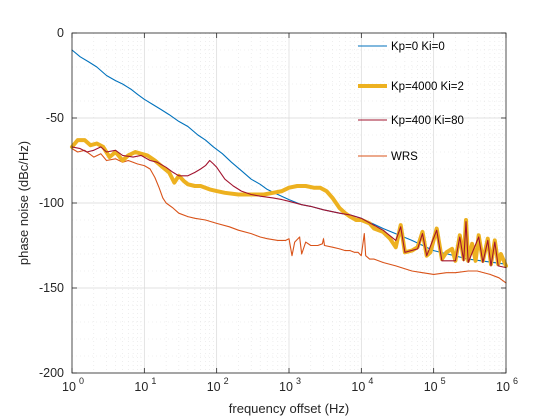 This screenshot has height=419, width=557. Describe the element at coordinates (289, 408) in the screenshot. I see `x-axis-title: frequency offset (Hz)` at that location.